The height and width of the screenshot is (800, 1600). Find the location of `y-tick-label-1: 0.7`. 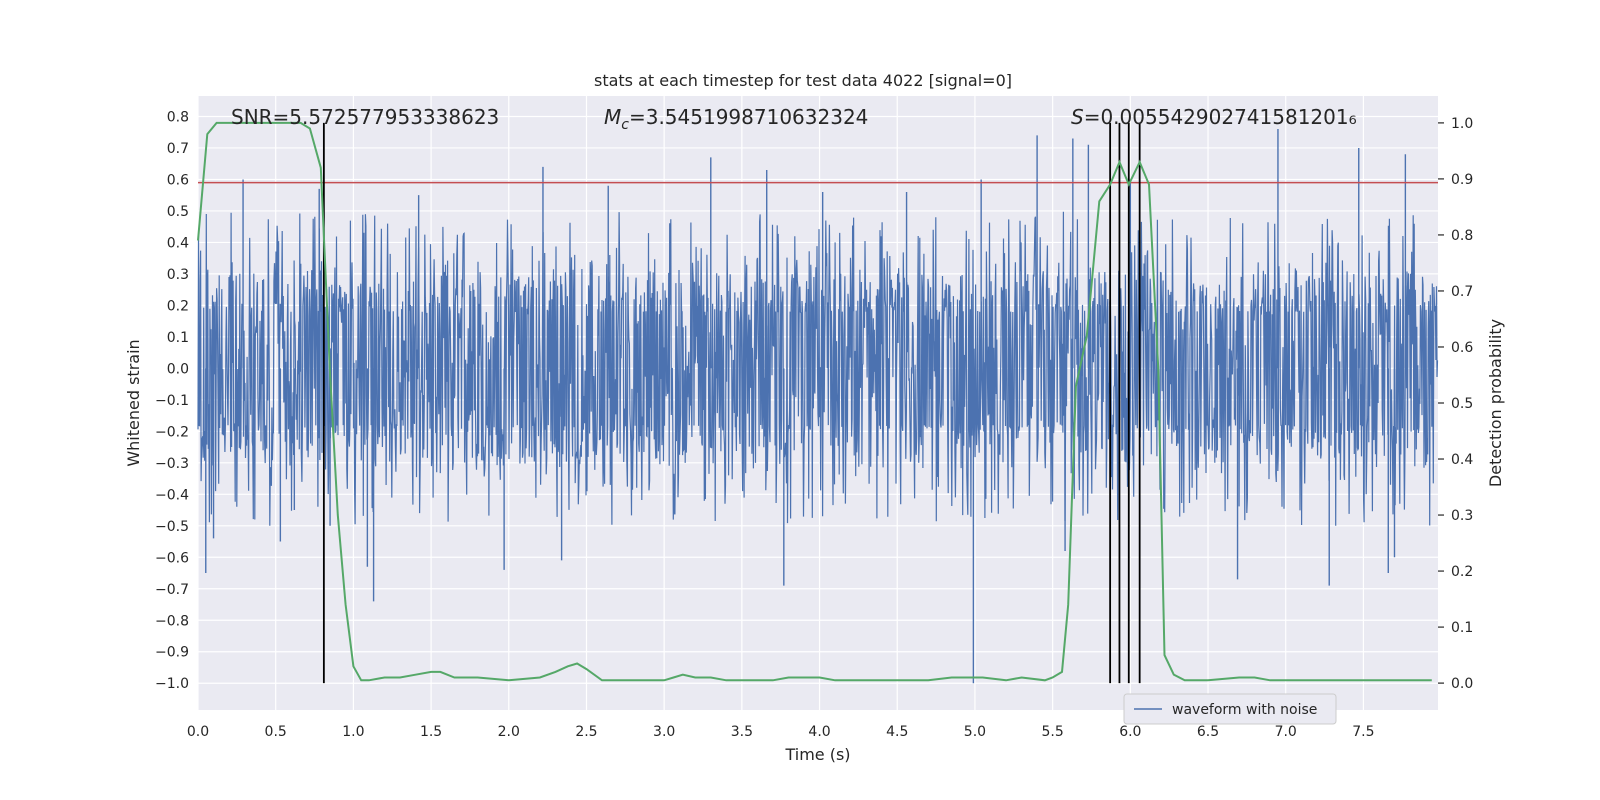

y-tick-label-1: 0.7 is located at coordinates (178, 149).